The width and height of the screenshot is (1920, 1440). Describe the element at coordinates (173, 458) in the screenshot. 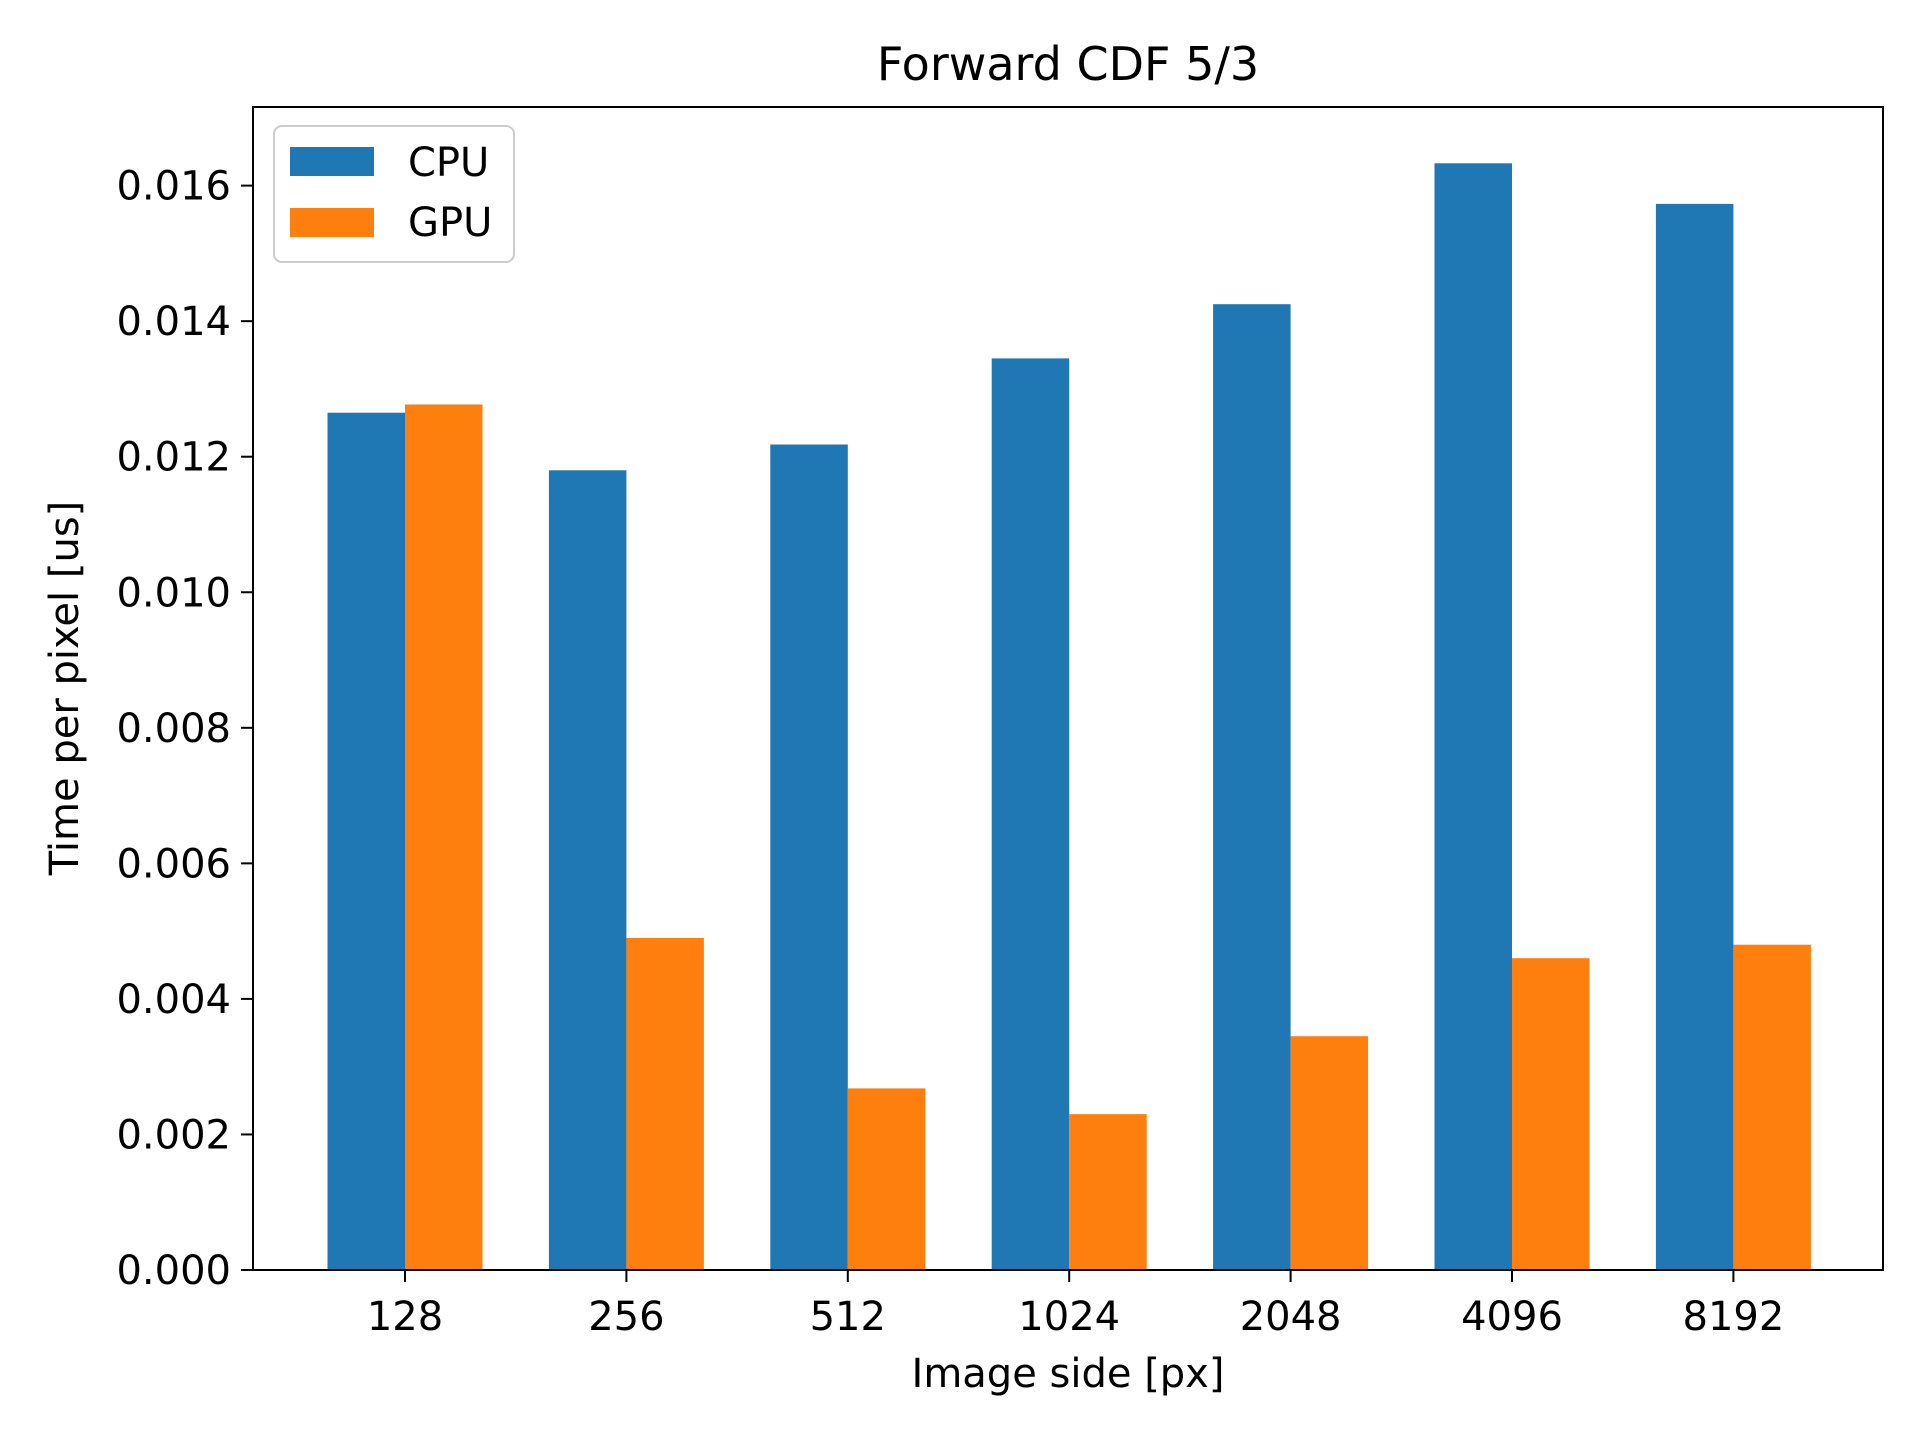

I see `y-tick-label: 0.012` at that location.